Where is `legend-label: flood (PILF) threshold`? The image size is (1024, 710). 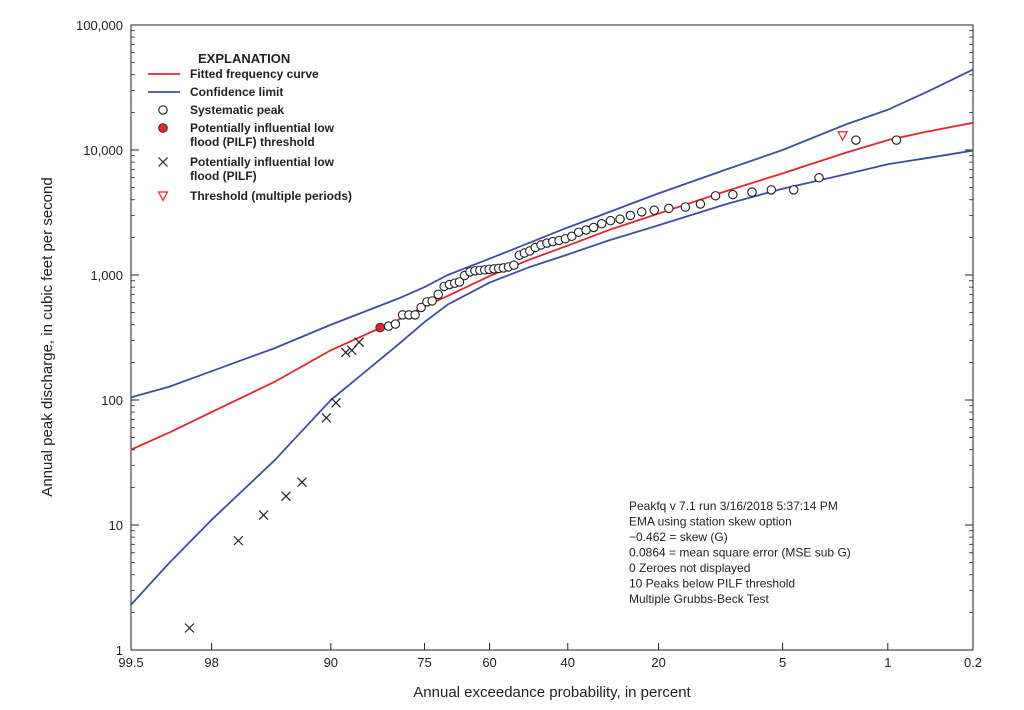 legend-label: flood (PILF) threshold is located at coordinates (252, 142).